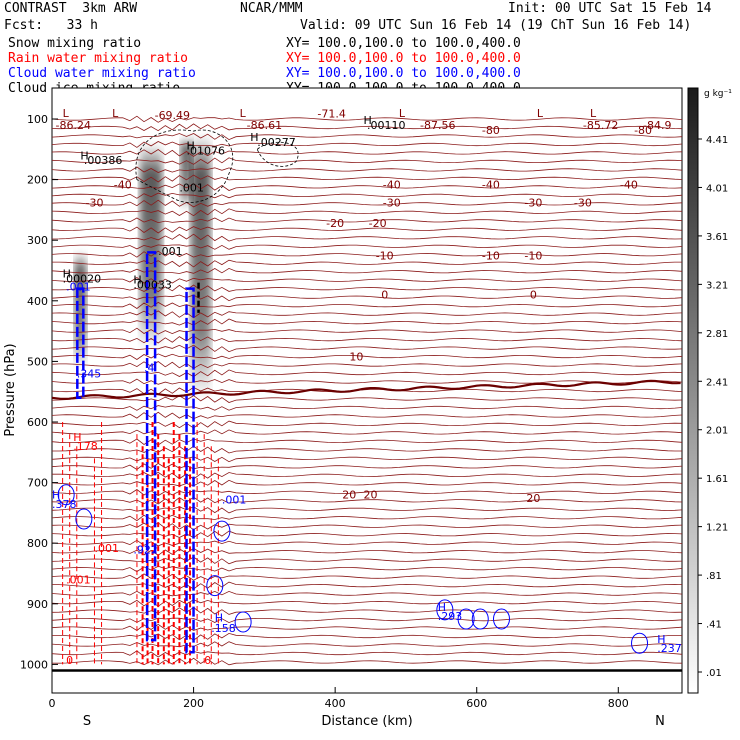 This screenshot has width=740, height=740. What do you see at coordinates (714, 576) in the screenshot?
I see `colorbar-tick-label: .81` at bounding box center [714, 576].